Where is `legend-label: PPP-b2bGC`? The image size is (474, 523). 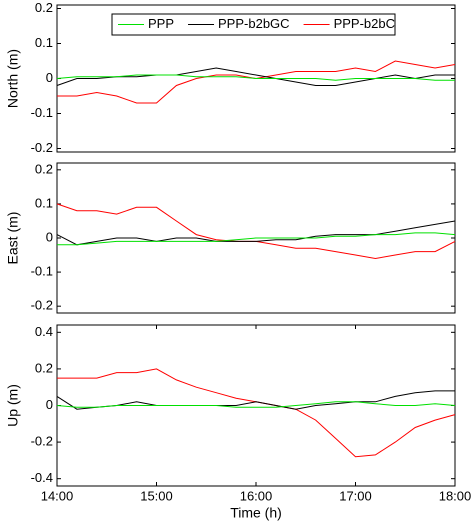
legend-label: PPP-b2bGC is located at coordinates (254, 23).